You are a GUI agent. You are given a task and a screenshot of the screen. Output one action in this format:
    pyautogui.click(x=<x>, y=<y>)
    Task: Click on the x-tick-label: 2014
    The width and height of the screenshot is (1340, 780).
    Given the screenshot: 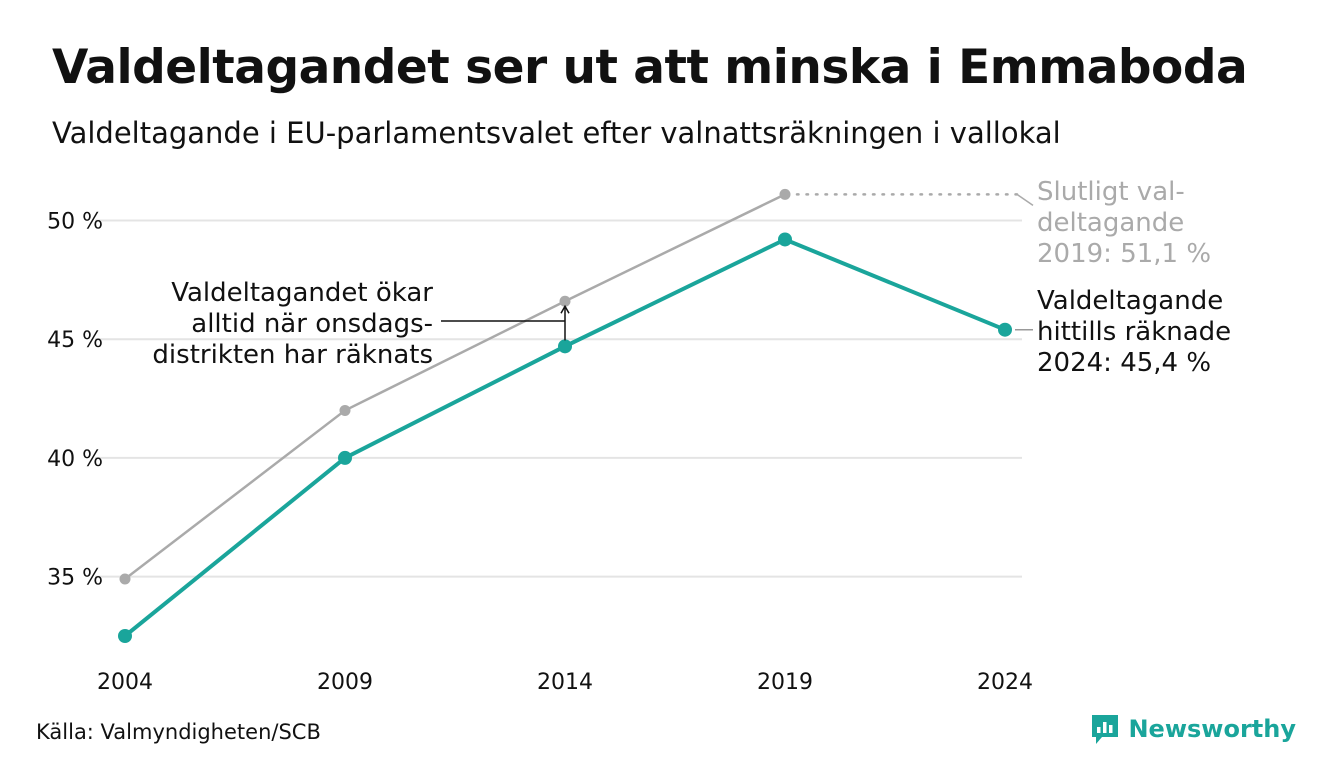 What is the action you would take?
    pyautogui.click(x=565, y=682)
    